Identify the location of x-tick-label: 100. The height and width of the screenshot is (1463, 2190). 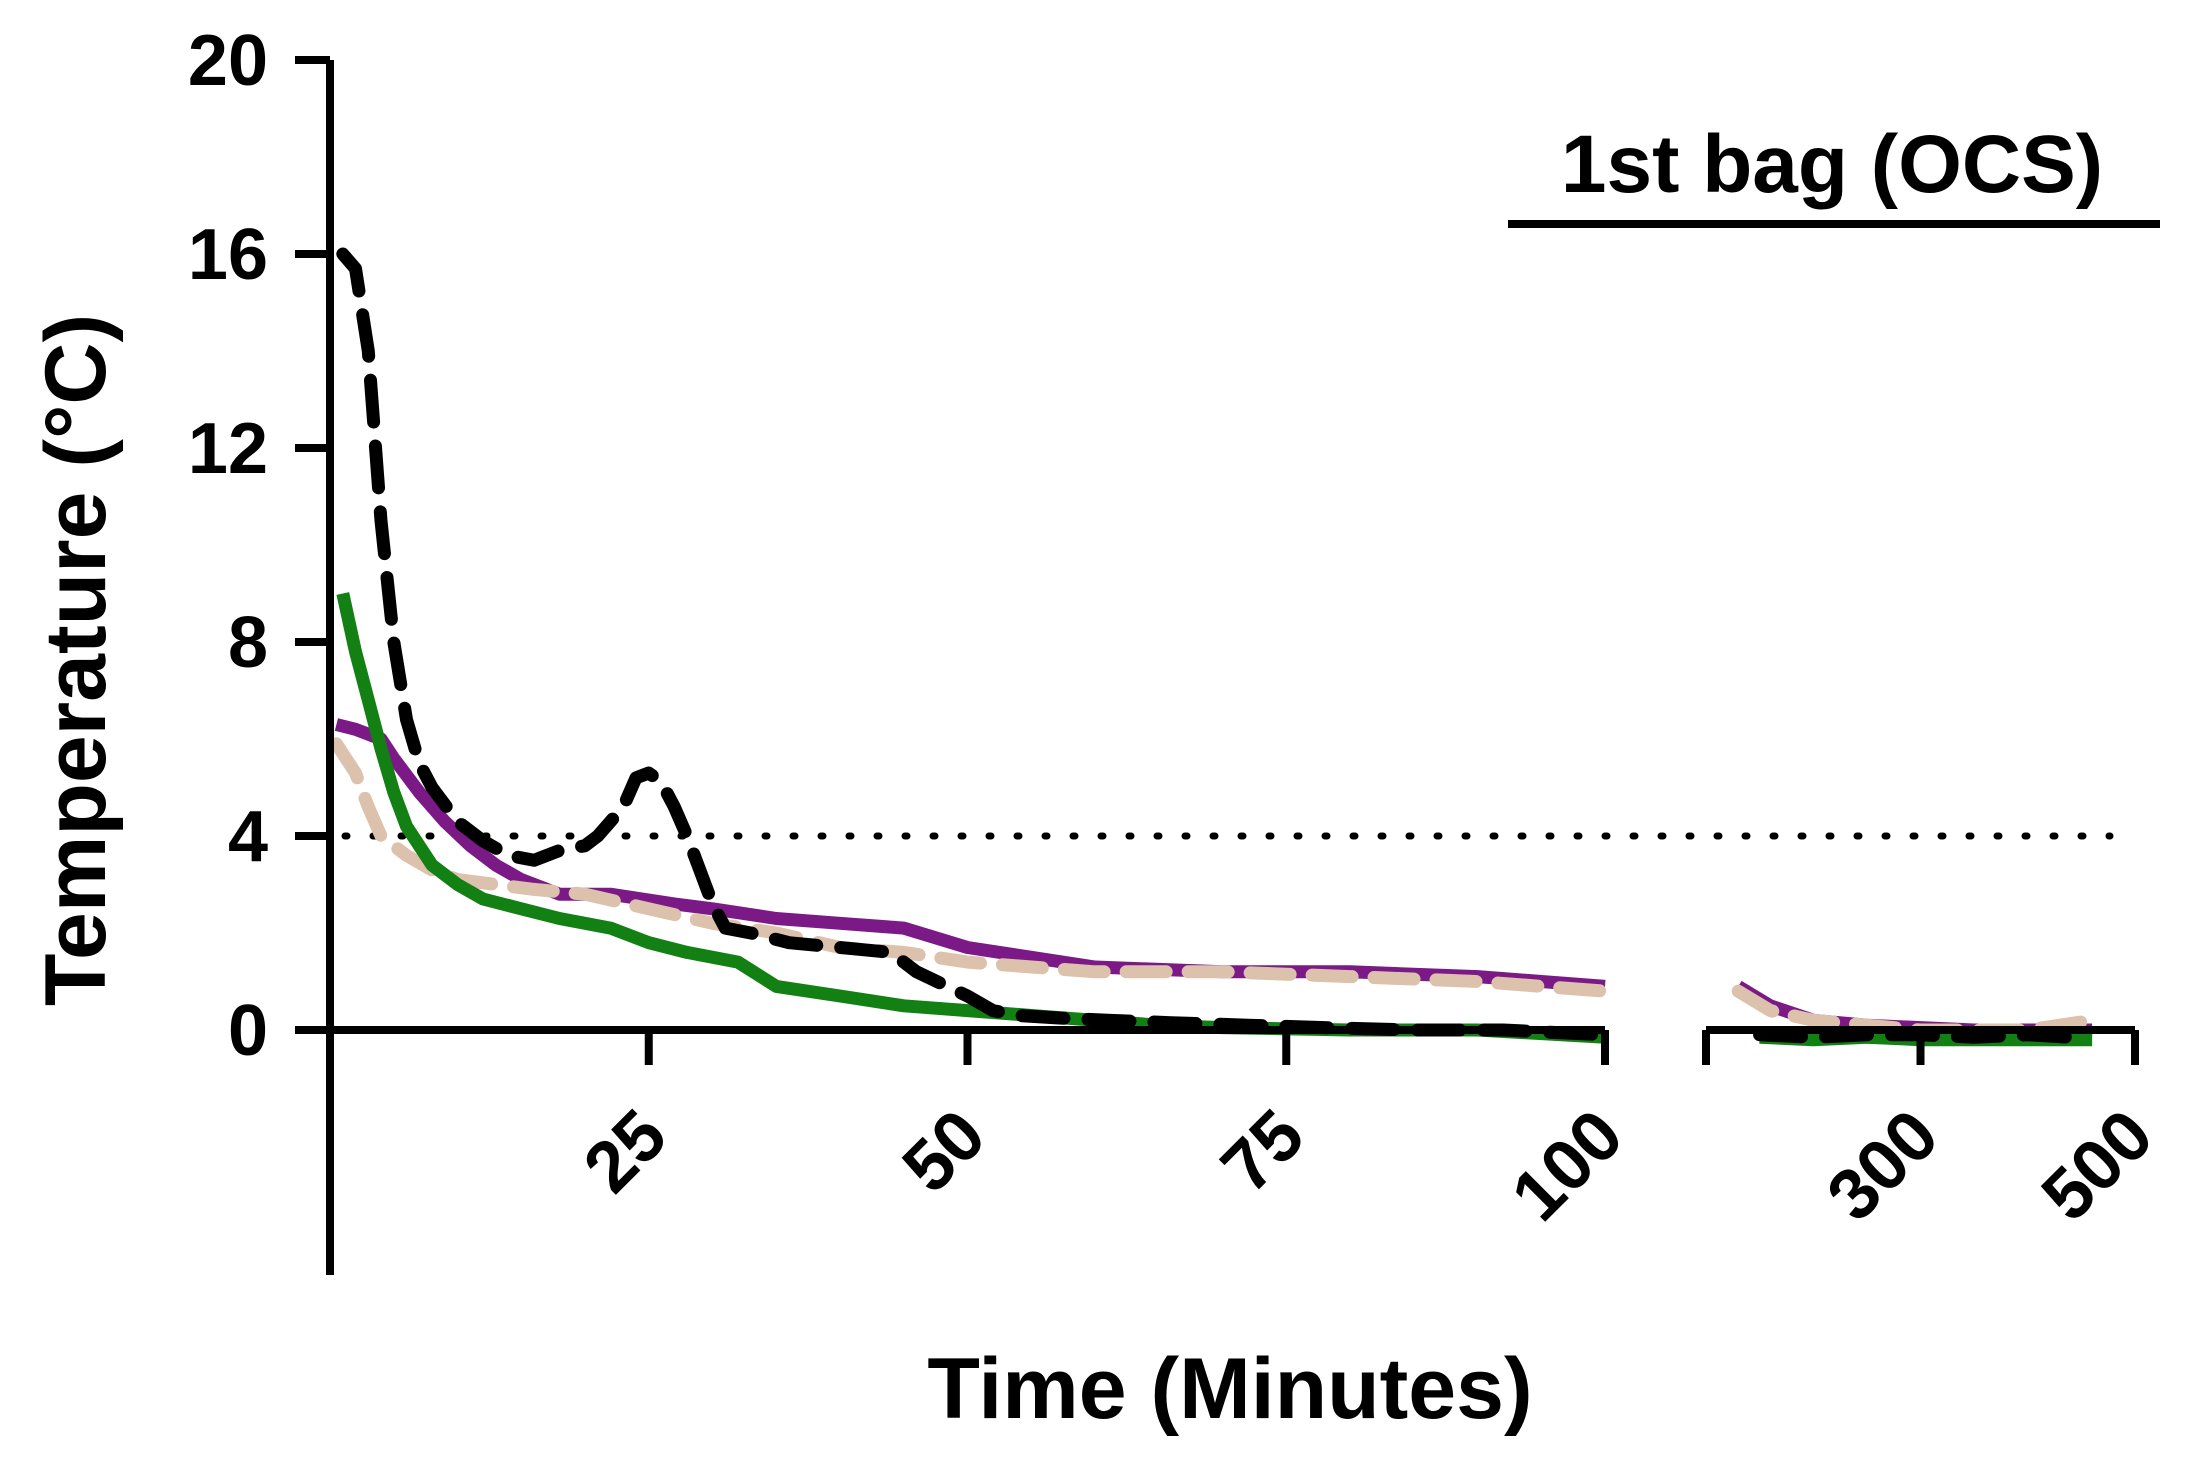
(1568, 1166).